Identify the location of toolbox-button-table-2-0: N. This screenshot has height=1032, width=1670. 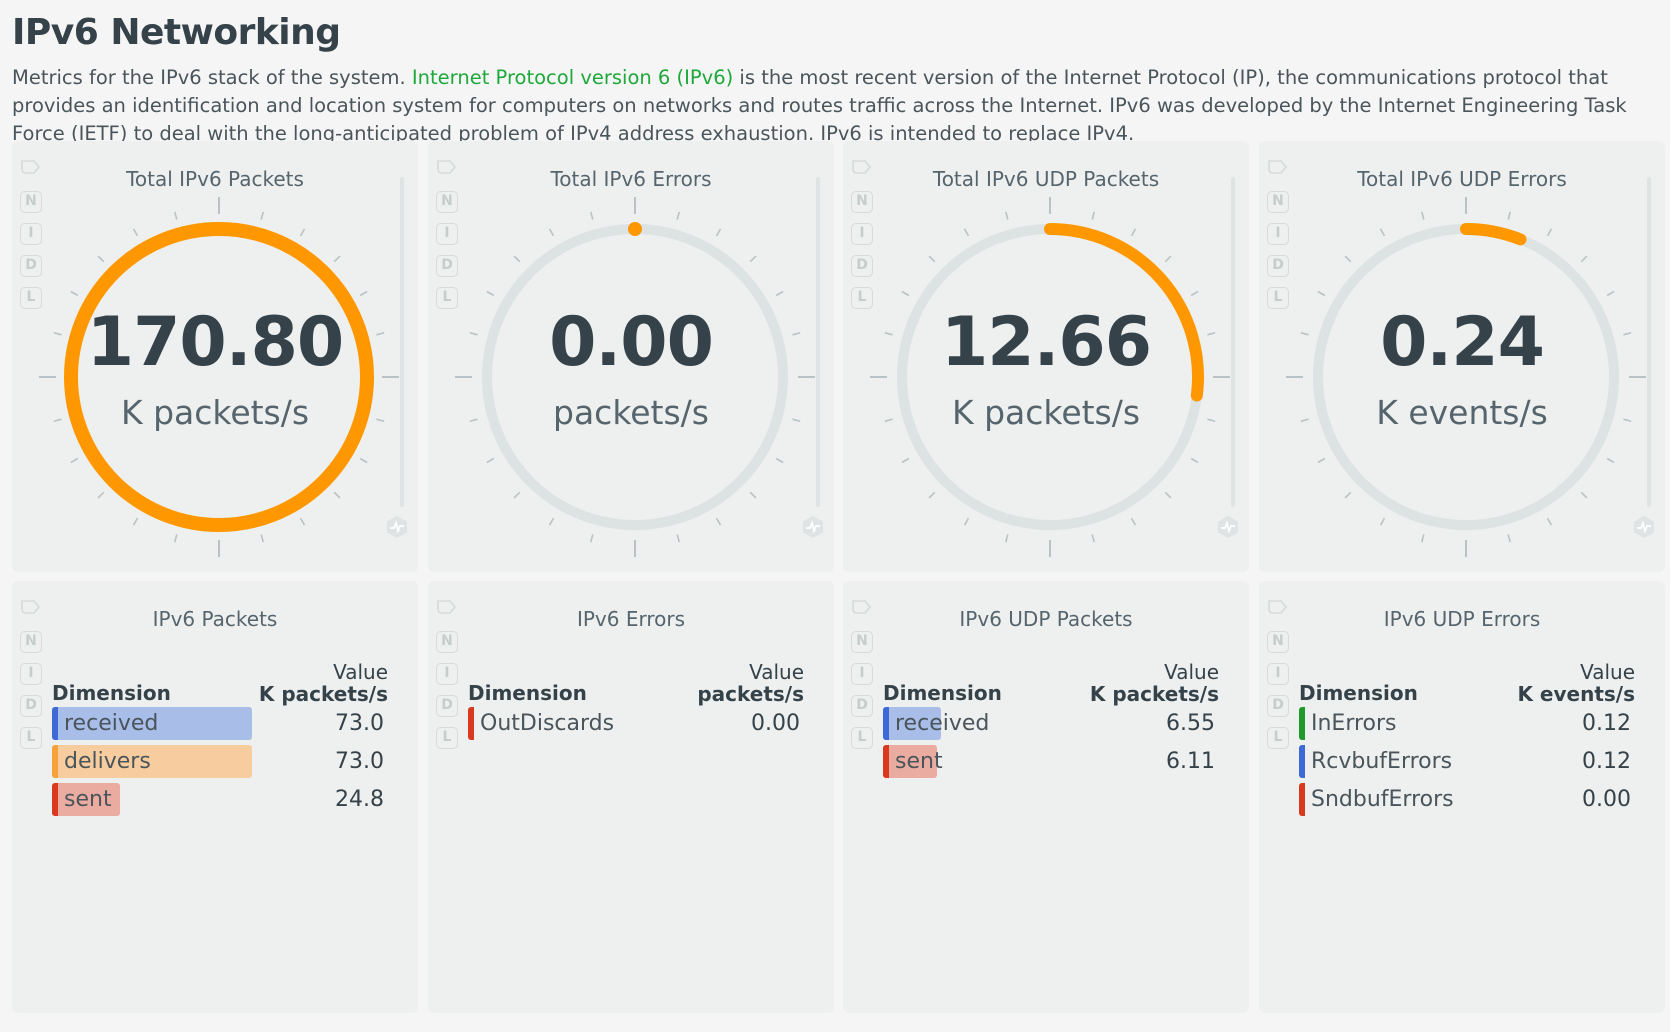
(862, 642).